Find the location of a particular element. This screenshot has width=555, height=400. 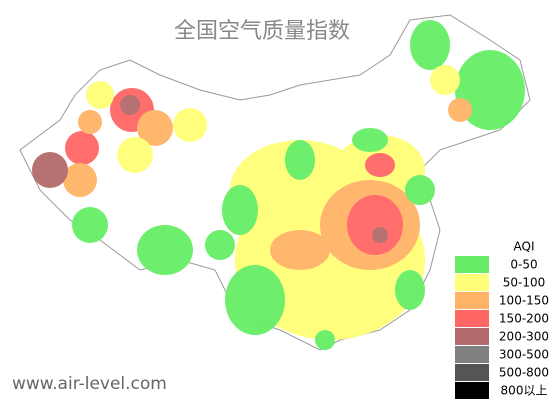

watermark: www.air-level.com is located at coordinates (89, 384).